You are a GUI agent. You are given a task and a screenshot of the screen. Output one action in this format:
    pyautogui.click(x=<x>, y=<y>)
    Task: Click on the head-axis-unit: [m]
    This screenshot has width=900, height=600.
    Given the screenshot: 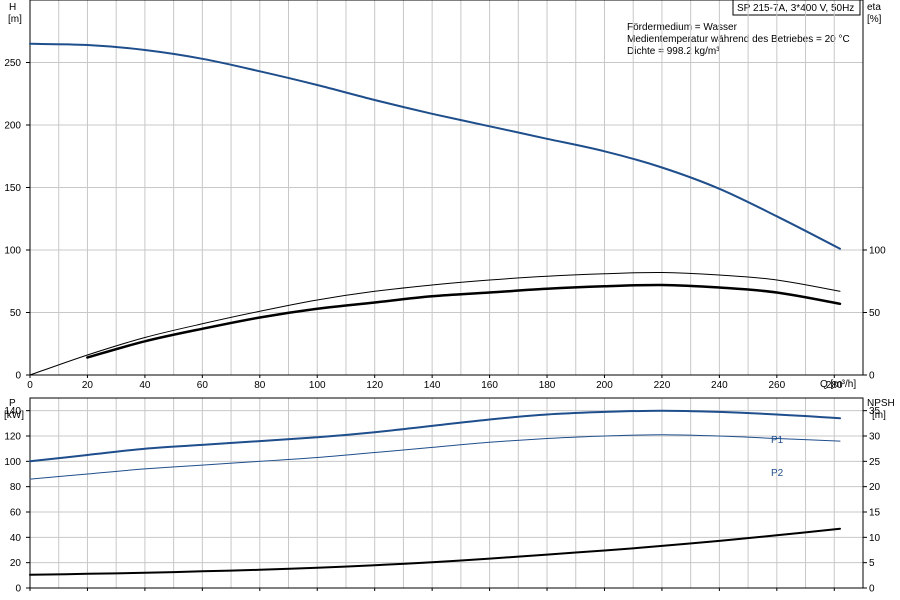 What is the action you would take?
    pyautogui.click(x=15, y=19)
    